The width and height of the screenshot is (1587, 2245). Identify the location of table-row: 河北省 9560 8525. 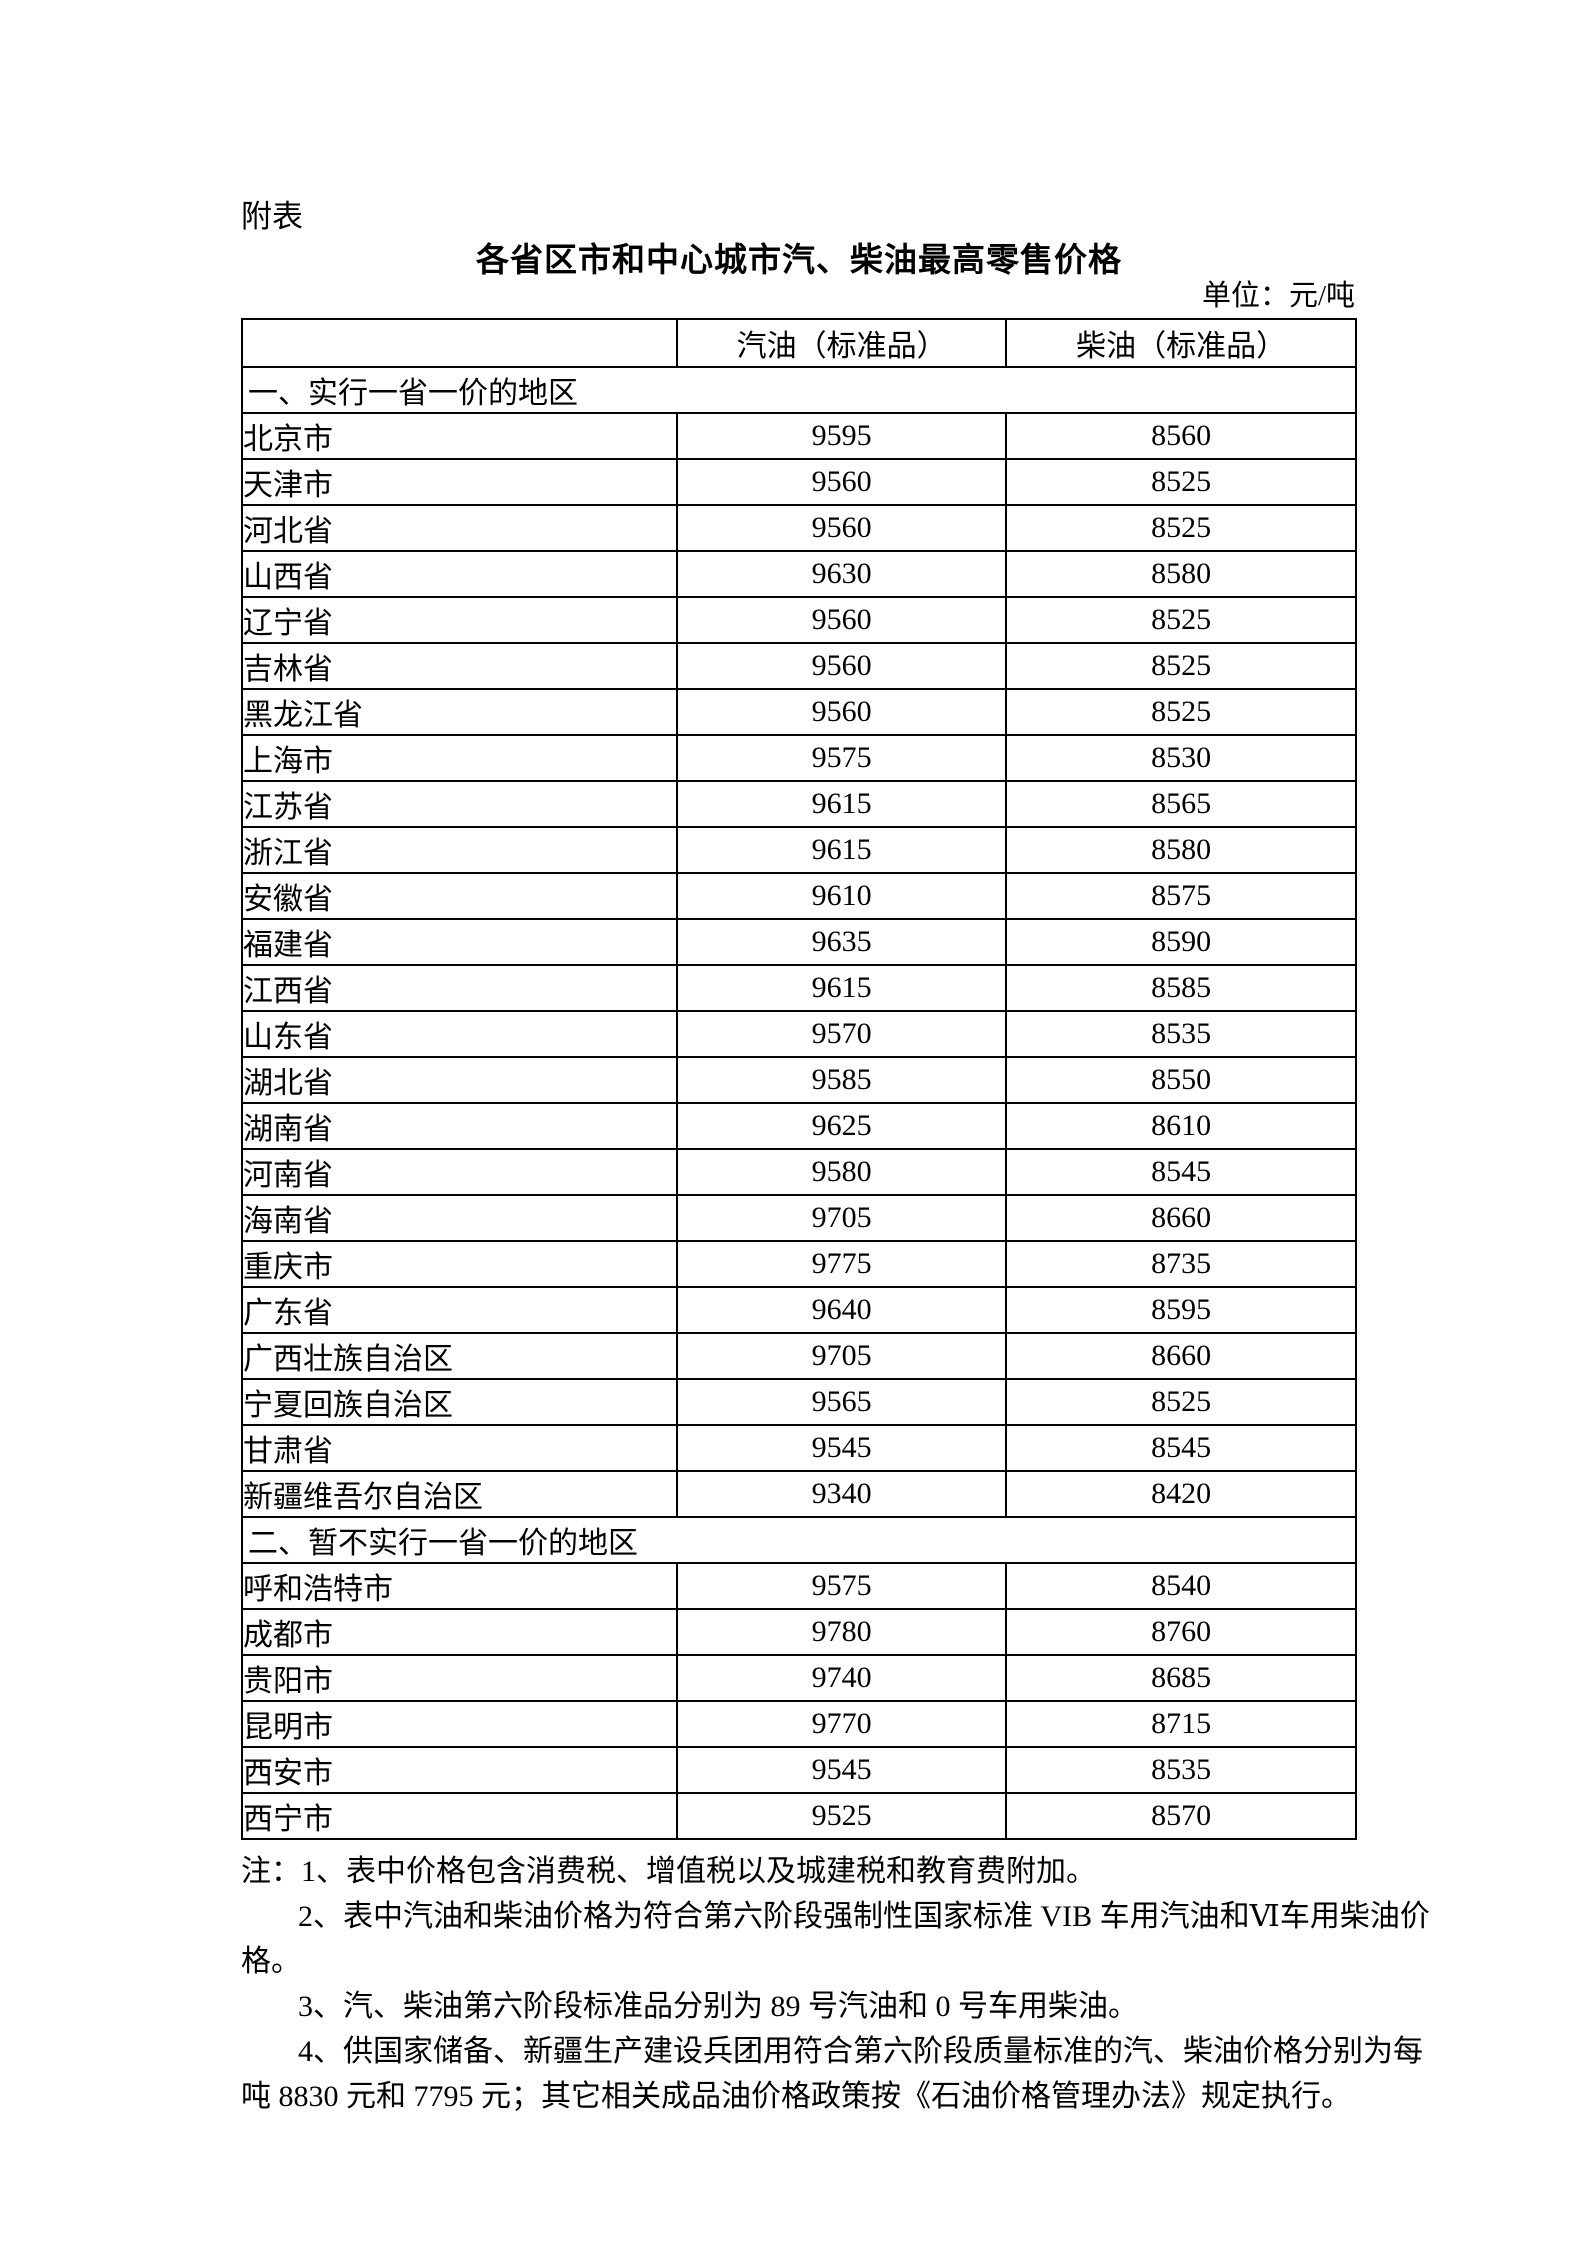
(798, 528).